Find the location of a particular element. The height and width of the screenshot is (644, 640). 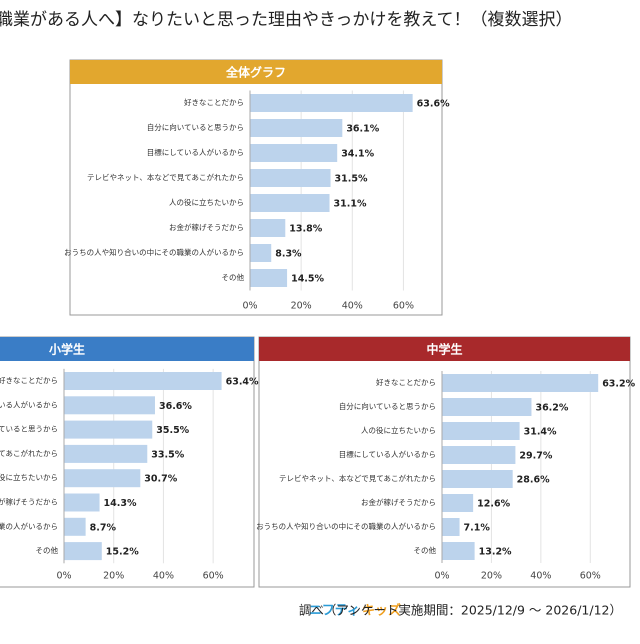

logo: ニフティ is located at coordinates (334, 611).